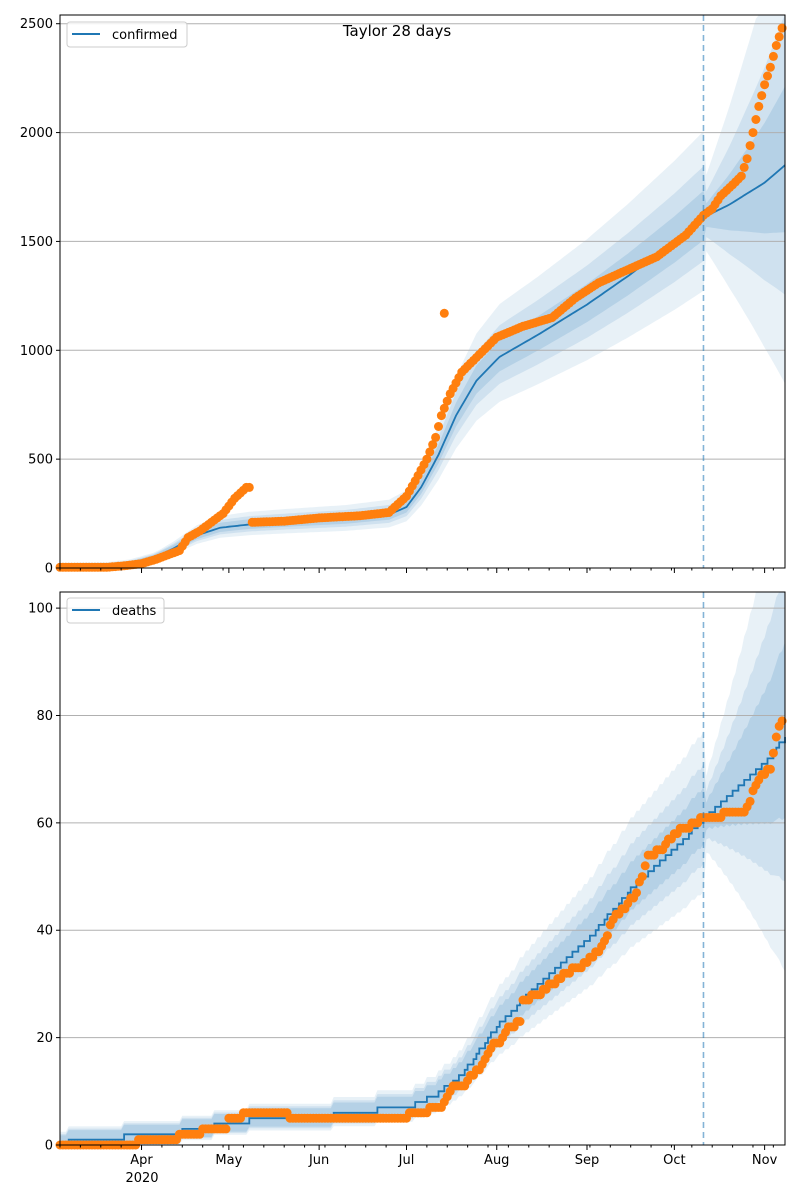 This screenshot has width=800, height=1200. I want to click on y-tick-label: 1000, so click(36, 351).